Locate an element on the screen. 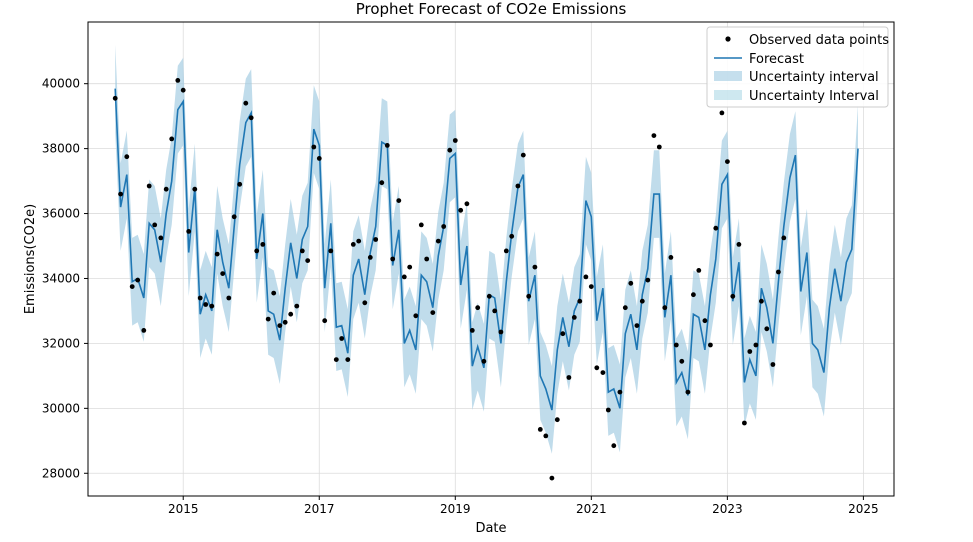  y-axis-label: Emissions(CO2e) is located at coordinates (30, 259).